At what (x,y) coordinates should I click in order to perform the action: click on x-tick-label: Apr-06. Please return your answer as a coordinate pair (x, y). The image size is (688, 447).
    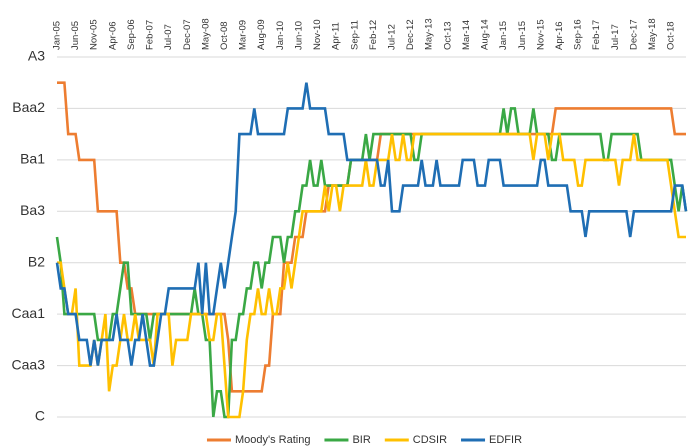
    Looking at the image, I should click on (112, 35).